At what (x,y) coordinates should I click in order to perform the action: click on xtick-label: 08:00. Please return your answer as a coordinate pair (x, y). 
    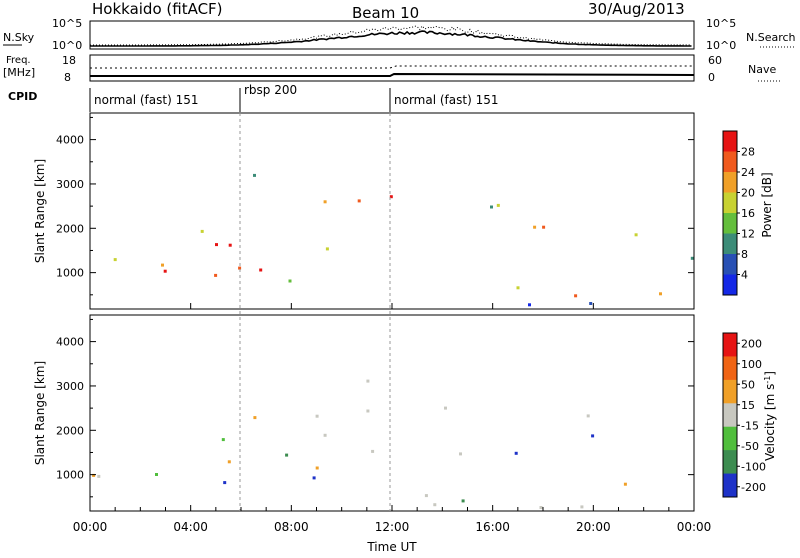
    Looking at the image, I should click on (291, 527).